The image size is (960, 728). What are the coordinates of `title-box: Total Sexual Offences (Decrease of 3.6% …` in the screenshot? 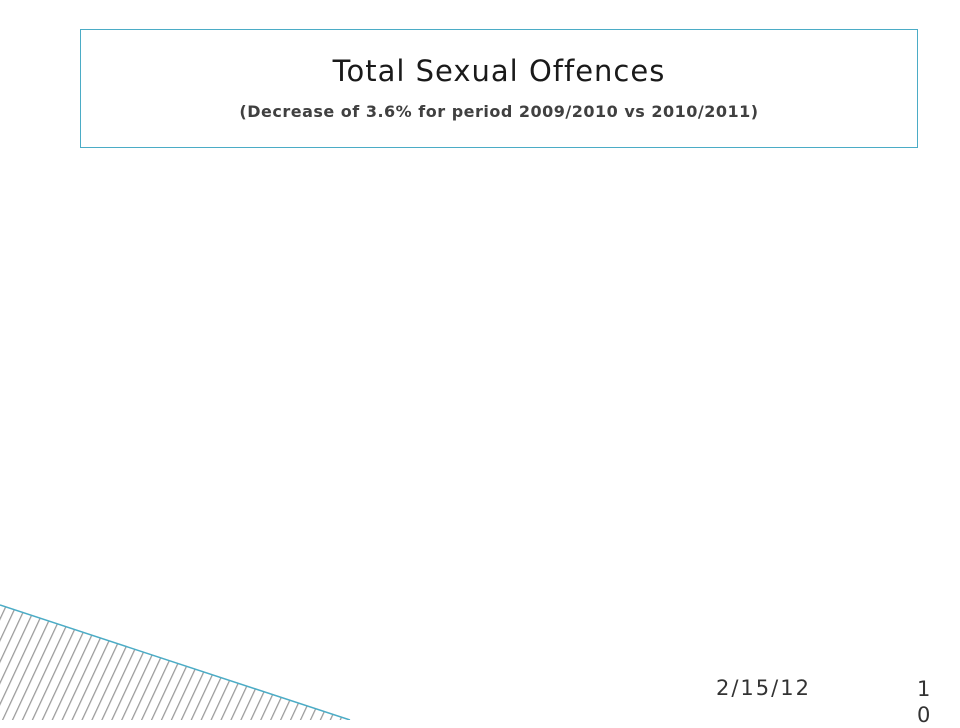 It's located at (499, 88).